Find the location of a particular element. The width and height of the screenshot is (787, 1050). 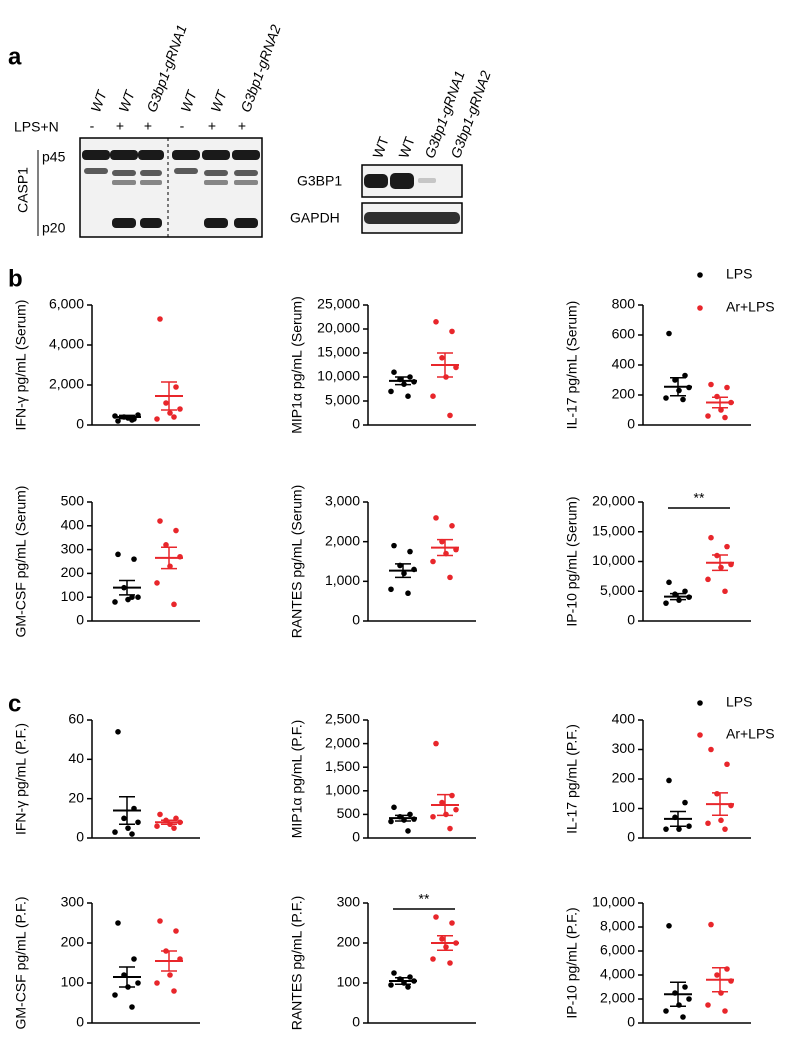

treatment-sign: + is located at coordinates (212, 126).